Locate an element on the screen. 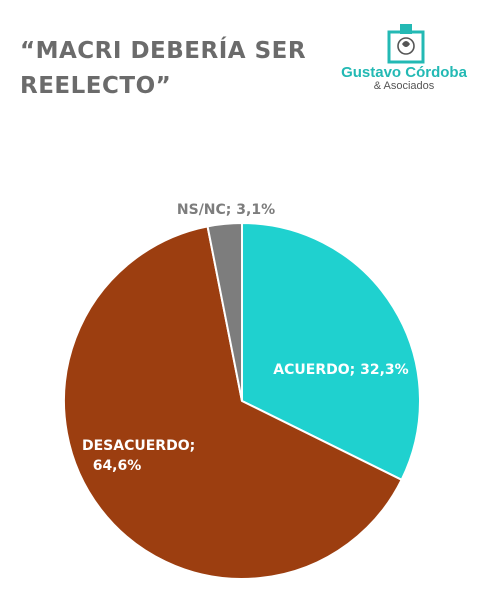  logo-subtitle: & Asociados is located at coordinates (404, 86).